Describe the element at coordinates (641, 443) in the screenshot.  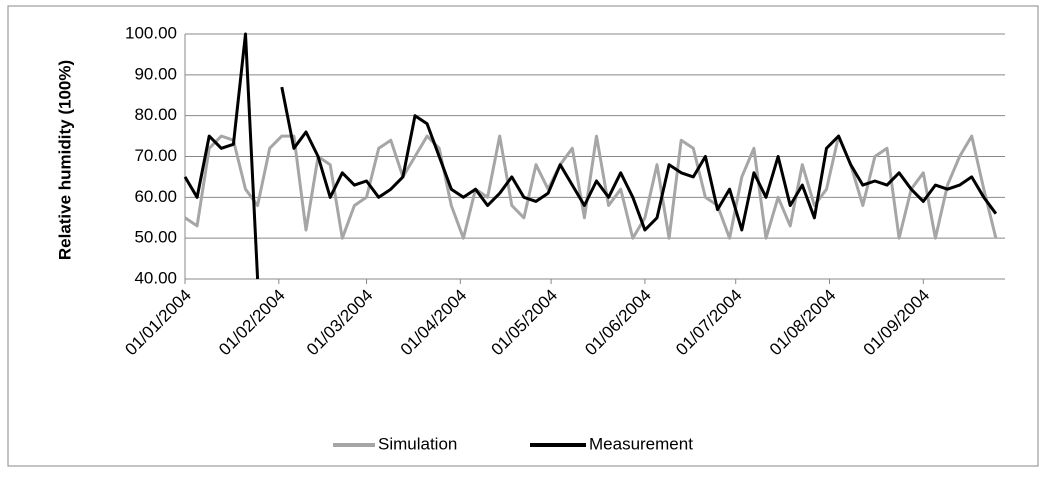
I see `legend-label: Measurement` at that location.